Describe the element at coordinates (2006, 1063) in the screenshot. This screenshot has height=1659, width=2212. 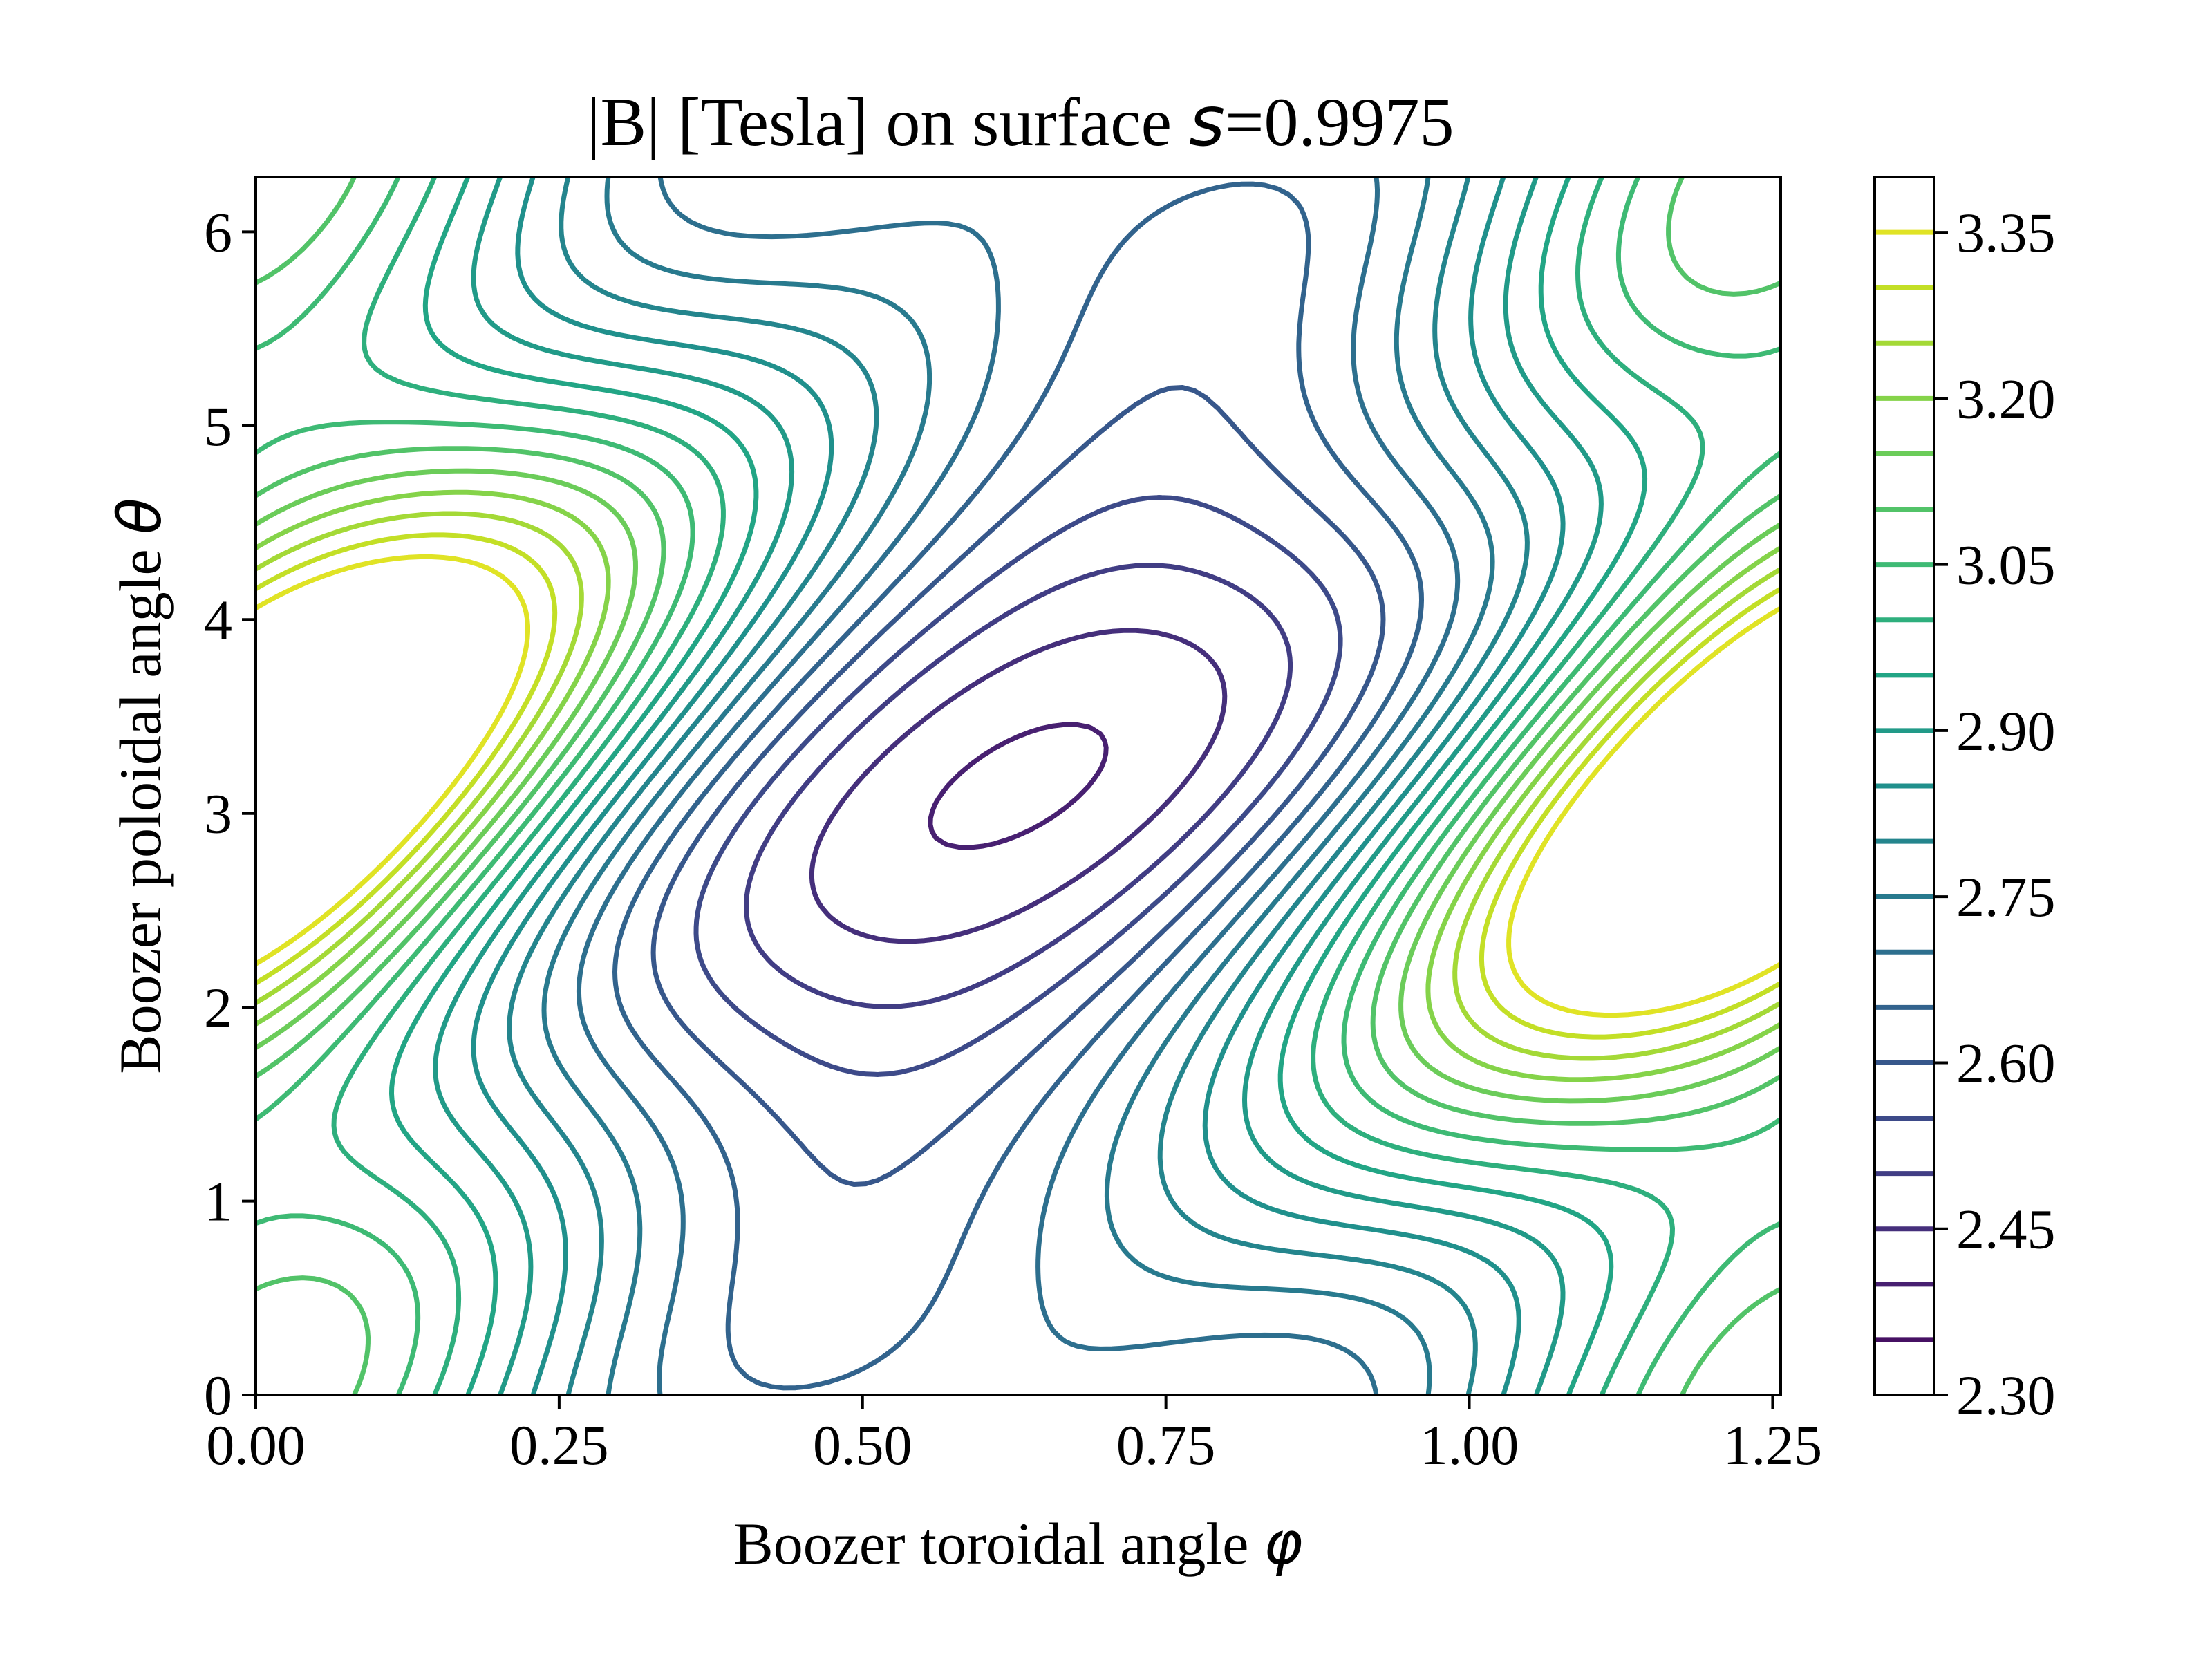
I see `colorbar-tick-label: 2.60` at that location.